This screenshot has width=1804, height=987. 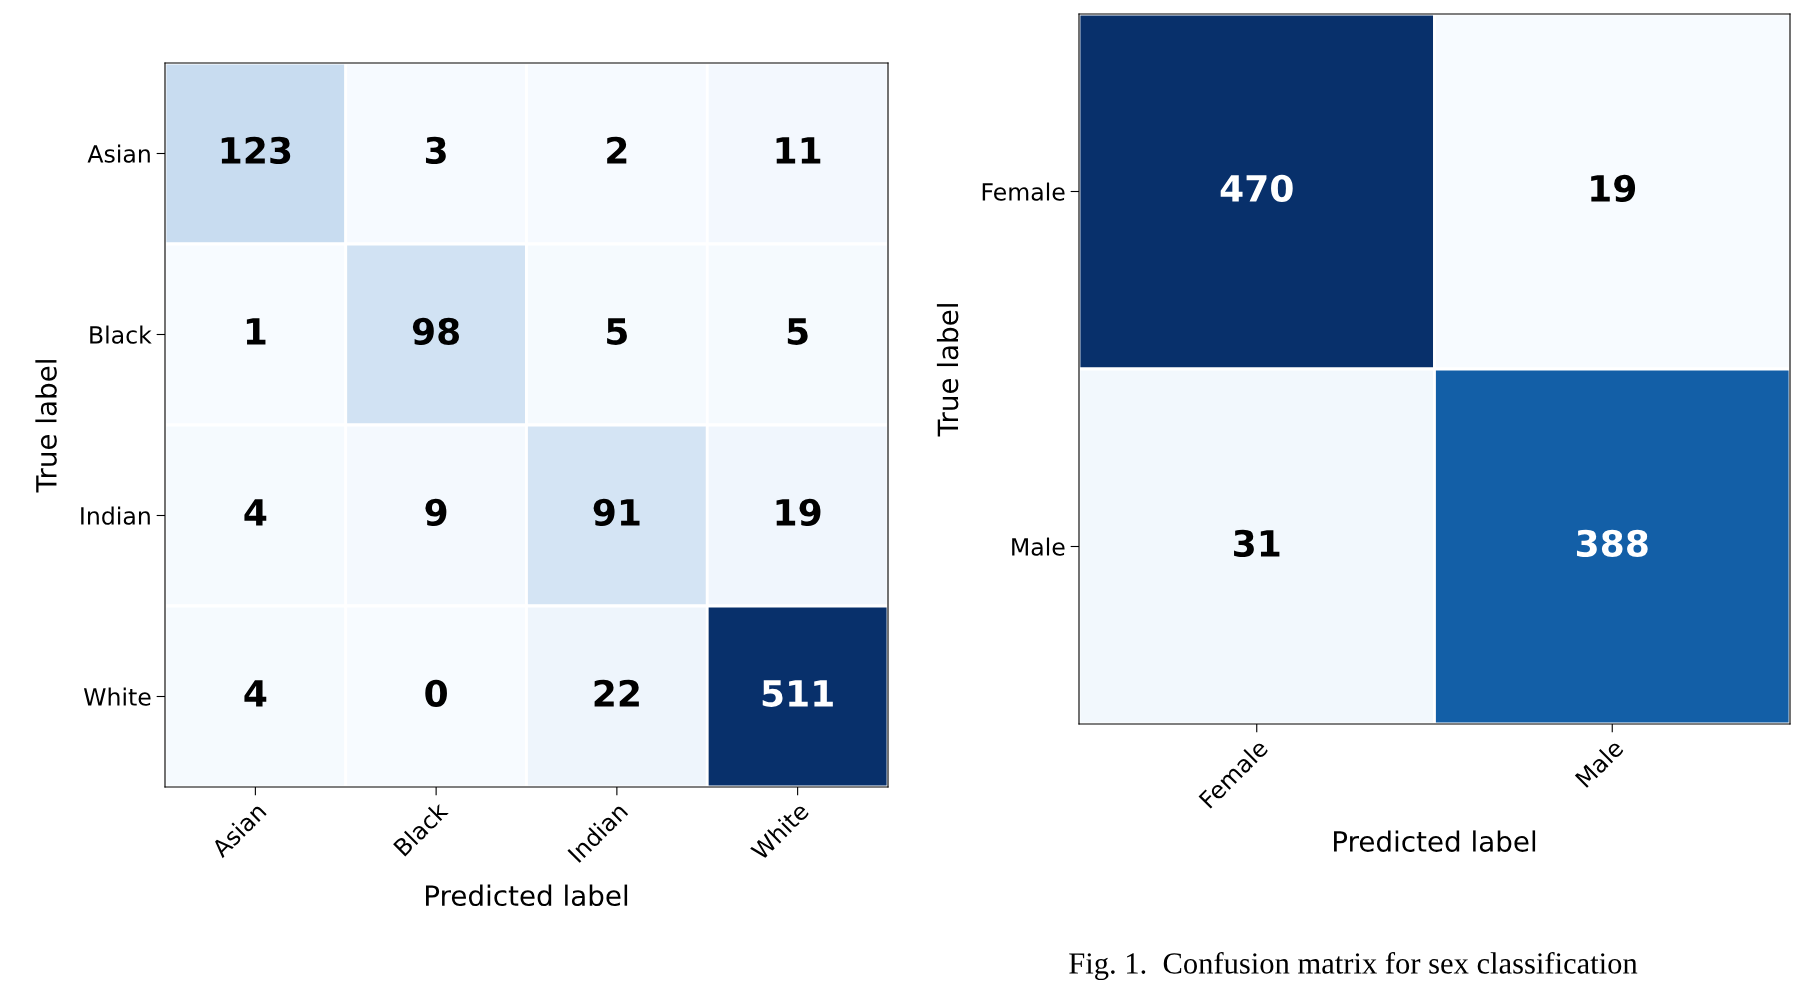 What do you see at coordinates (256, 331) in the screenshot?
I see `data-label: 1` at bounding box center [256, 331].